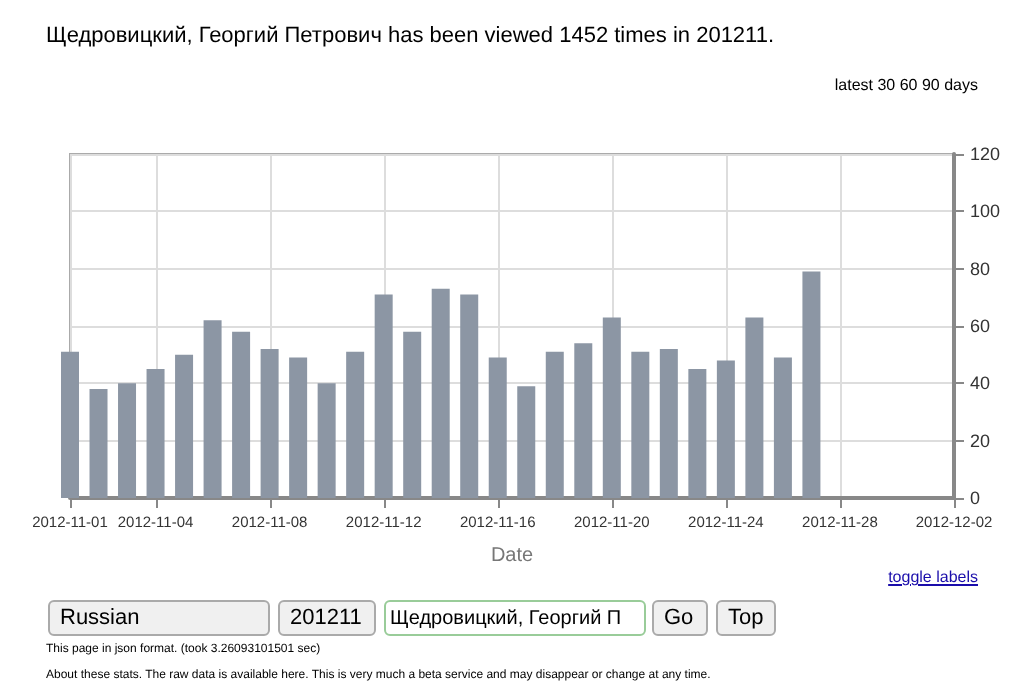 The image size is (1030, 690). I want to click on y-tick-label: 120, so click(985, 154).